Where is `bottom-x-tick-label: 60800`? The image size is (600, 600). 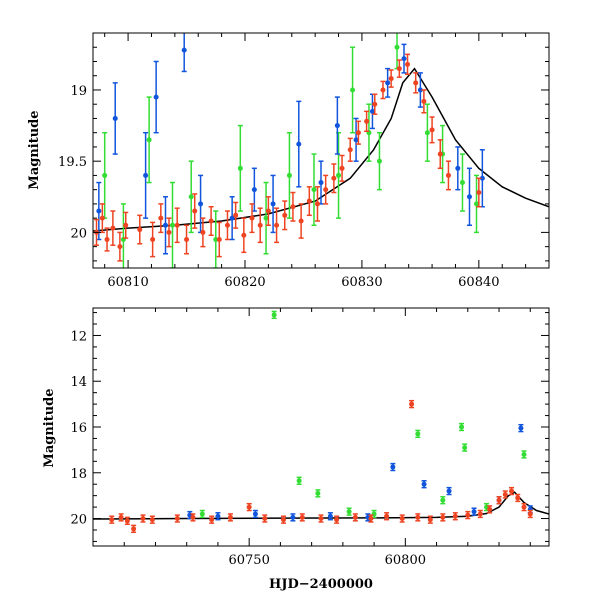
bottom-x-tick-label: 60800 is located at coordinates (405, 560).